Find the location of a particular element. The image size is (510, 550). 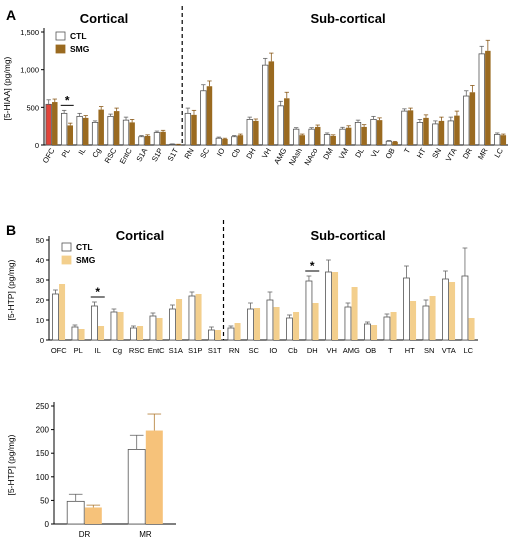

bar-ctl-sn is located at coordinates (426, 323).